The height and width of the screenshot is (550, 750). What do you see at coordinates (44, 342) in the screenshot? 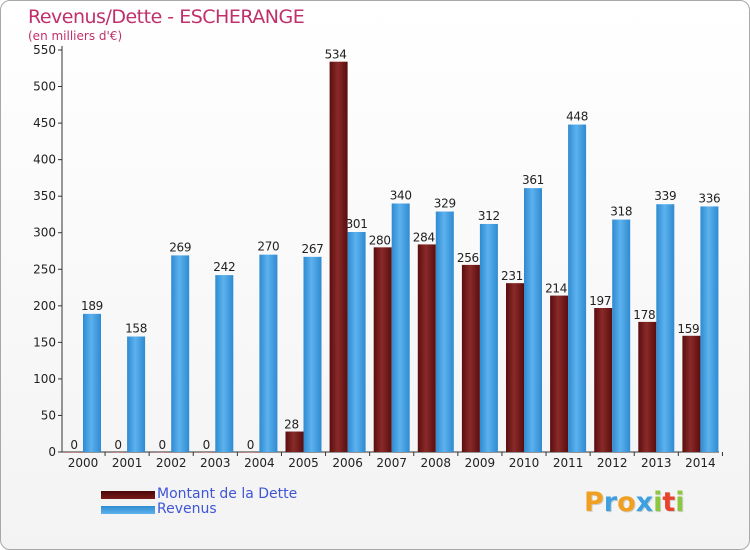
I see `y-tick-label: 150` at bounding box center [44, 342].